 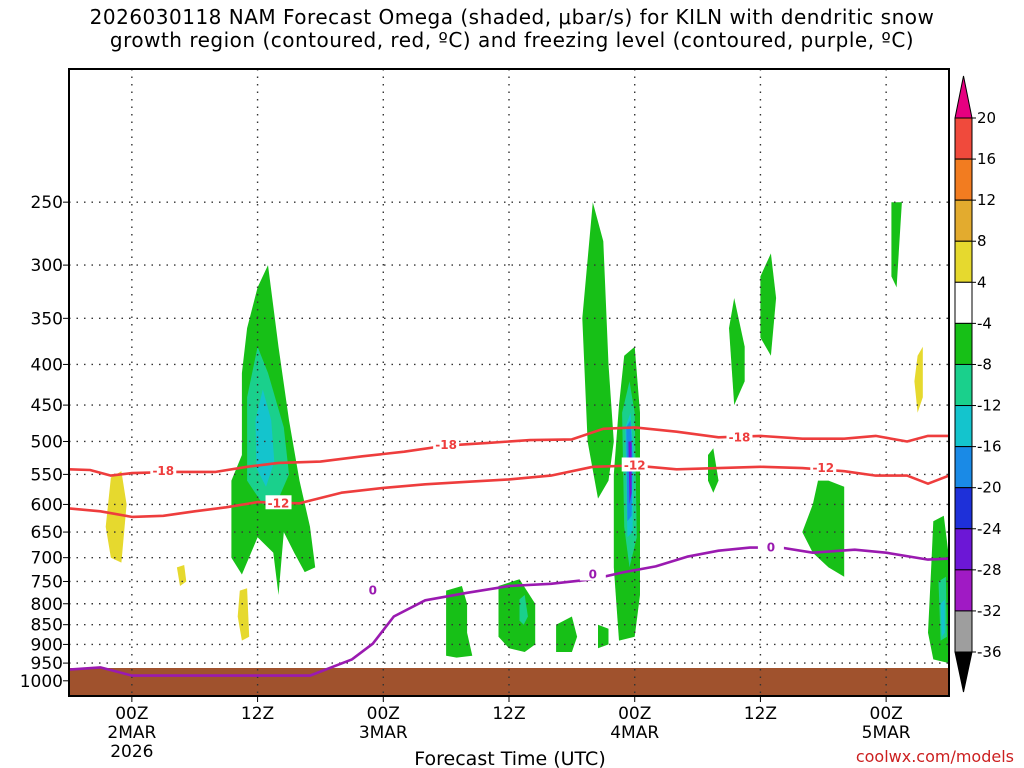 I want to click on y-tick-label-300: 300, so click(x=47, y=266).